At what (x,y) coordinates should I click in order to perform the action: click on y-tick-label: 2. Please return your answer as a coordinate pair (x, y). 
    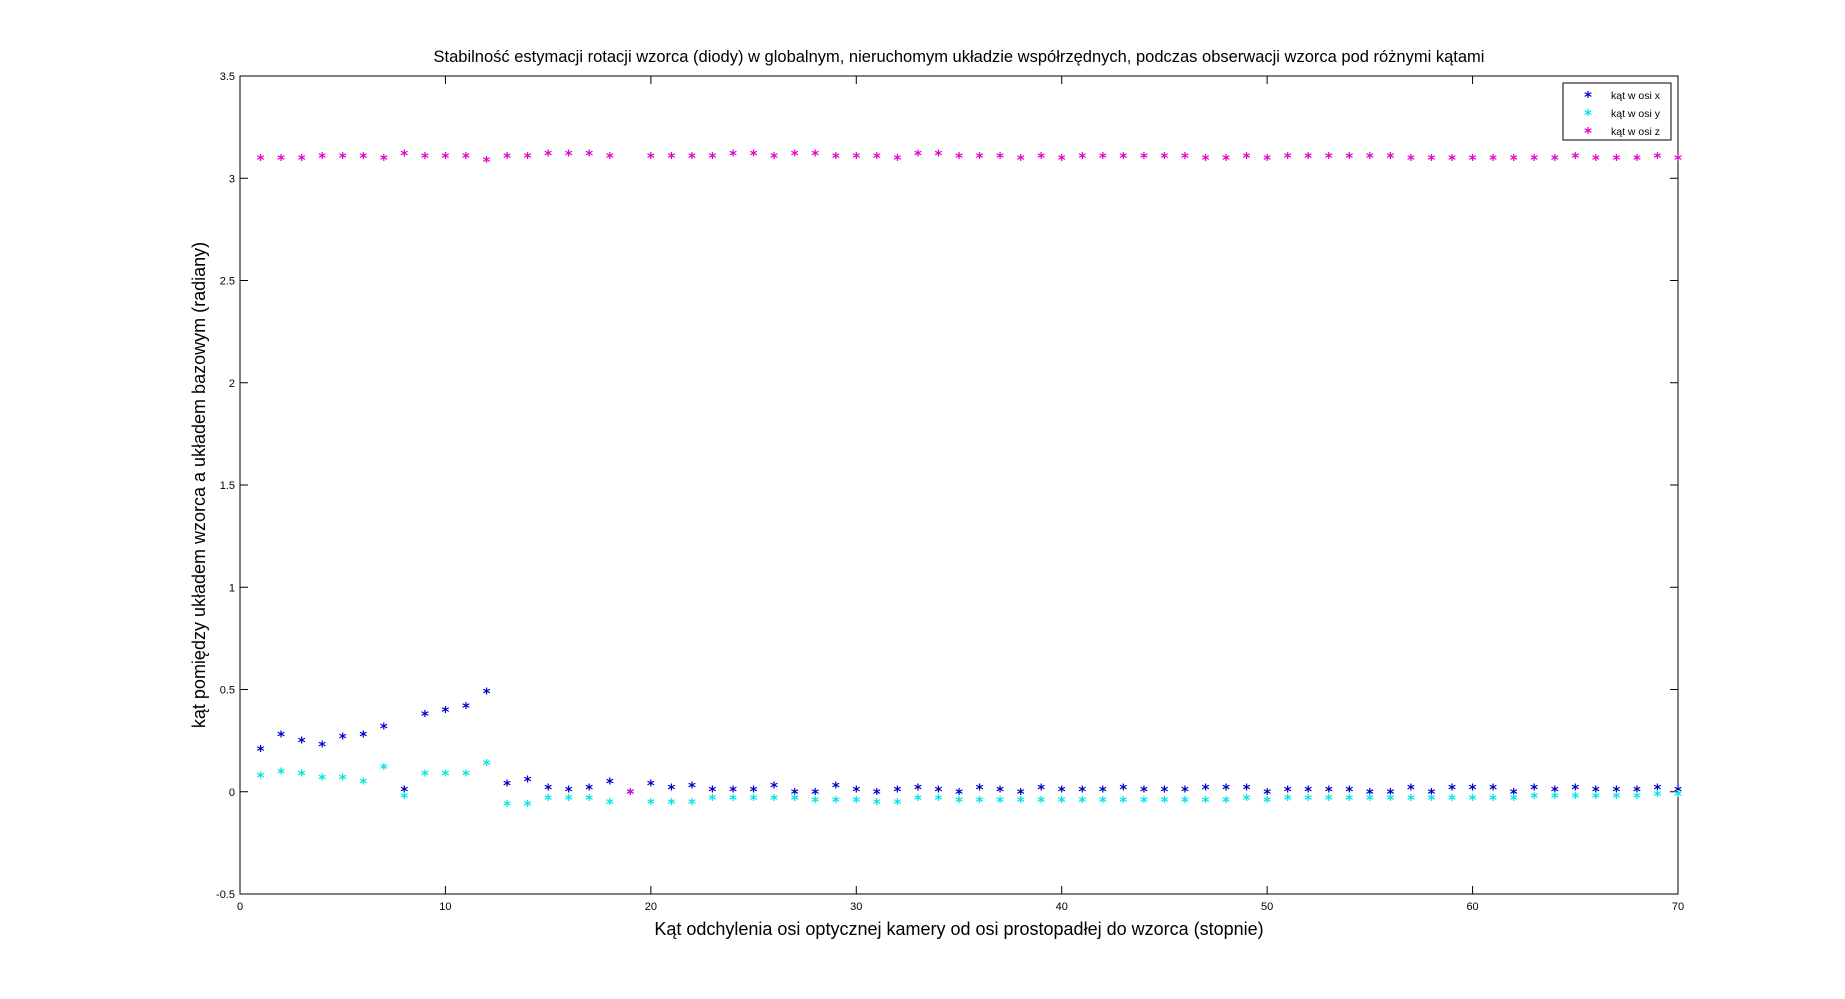
    Looking at the image, I should click on (232, 384).